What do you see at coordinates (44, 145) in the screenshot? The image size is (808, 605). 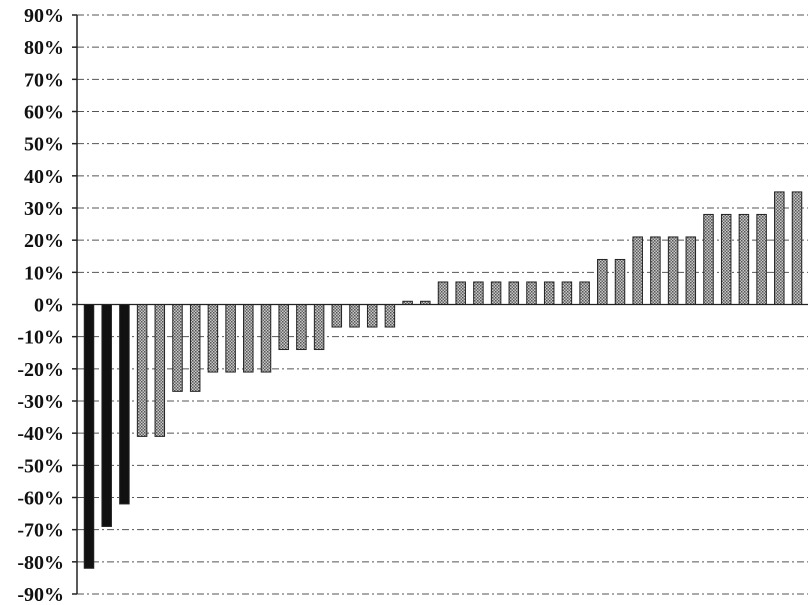 I see `y-tick-label: 50%` at bounding box center [44, 145].